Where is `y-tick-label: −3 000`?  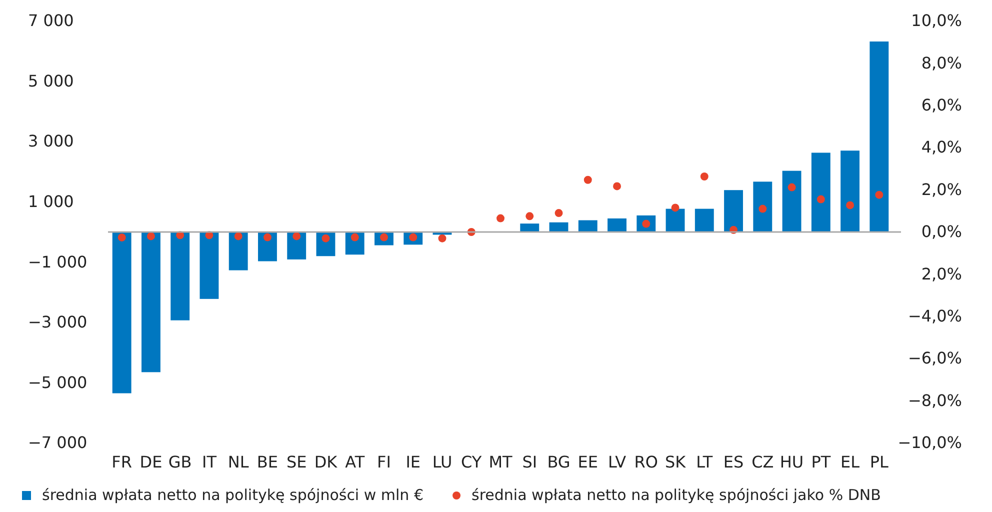 y-tick-label: −3 000 is located at coordinates (58, 322).